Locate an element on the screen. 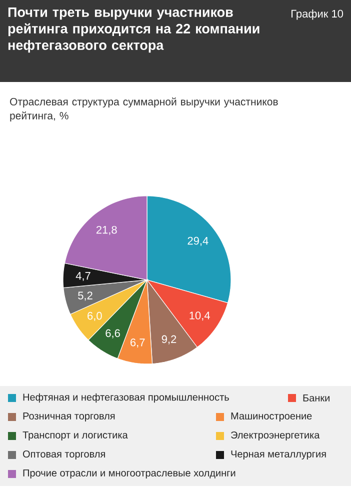  legend-label: Розничная торговля is located at coordinates (69, 417).